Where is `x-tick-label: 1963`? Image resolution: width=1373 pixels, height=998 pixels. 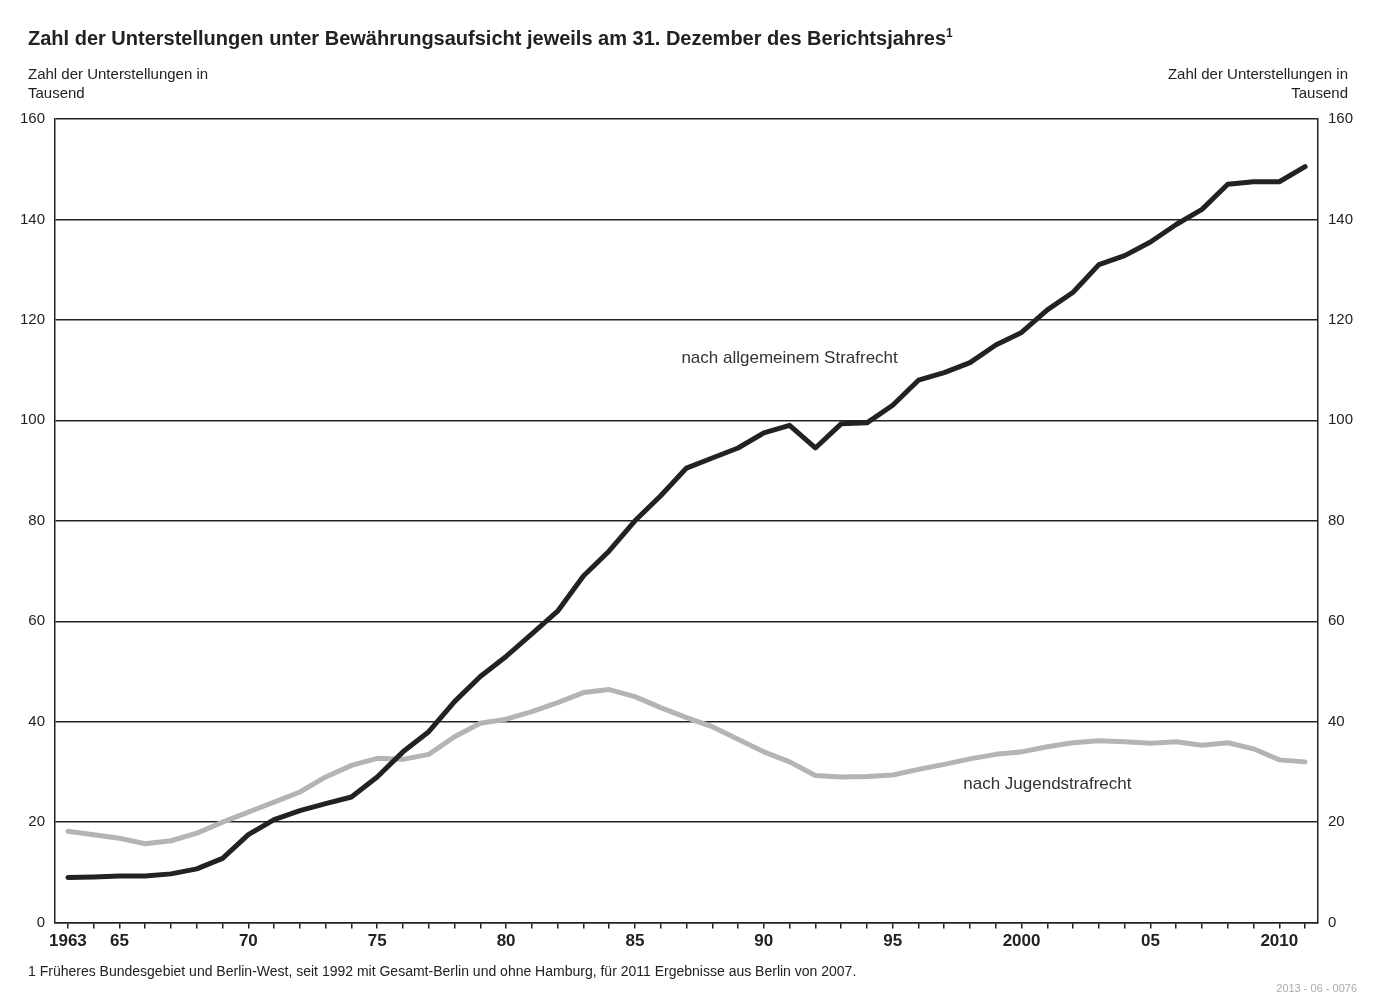
x-tick-label: 1963 is located at coordinates (68, 941).